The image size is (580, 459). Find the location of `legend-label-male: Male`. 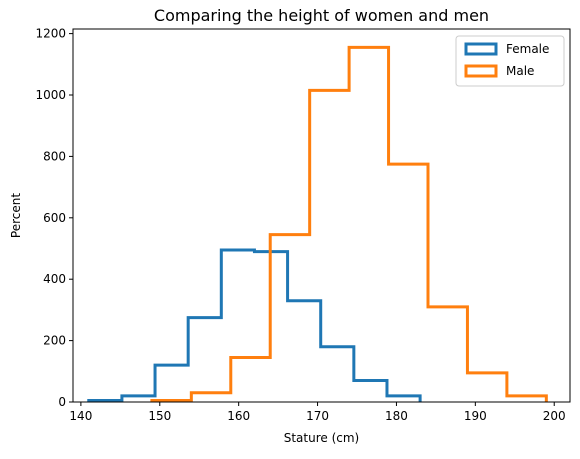

legend-label-male: Male is located at coordinates (520, 71).